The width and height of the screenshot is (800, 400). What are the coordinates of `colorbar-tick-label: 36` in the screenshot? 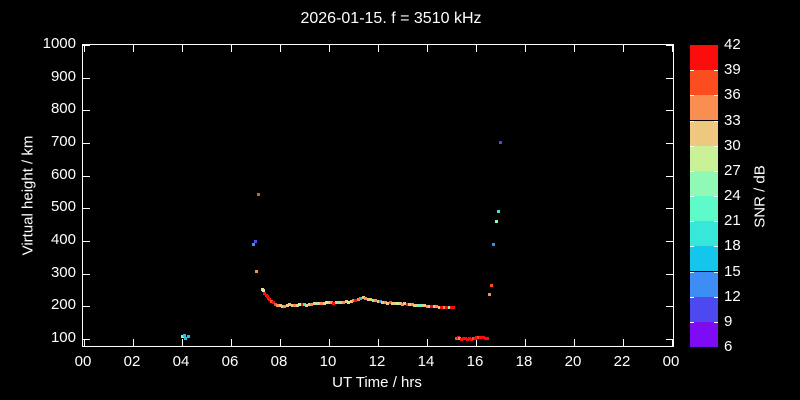 It's located at (732, 95).